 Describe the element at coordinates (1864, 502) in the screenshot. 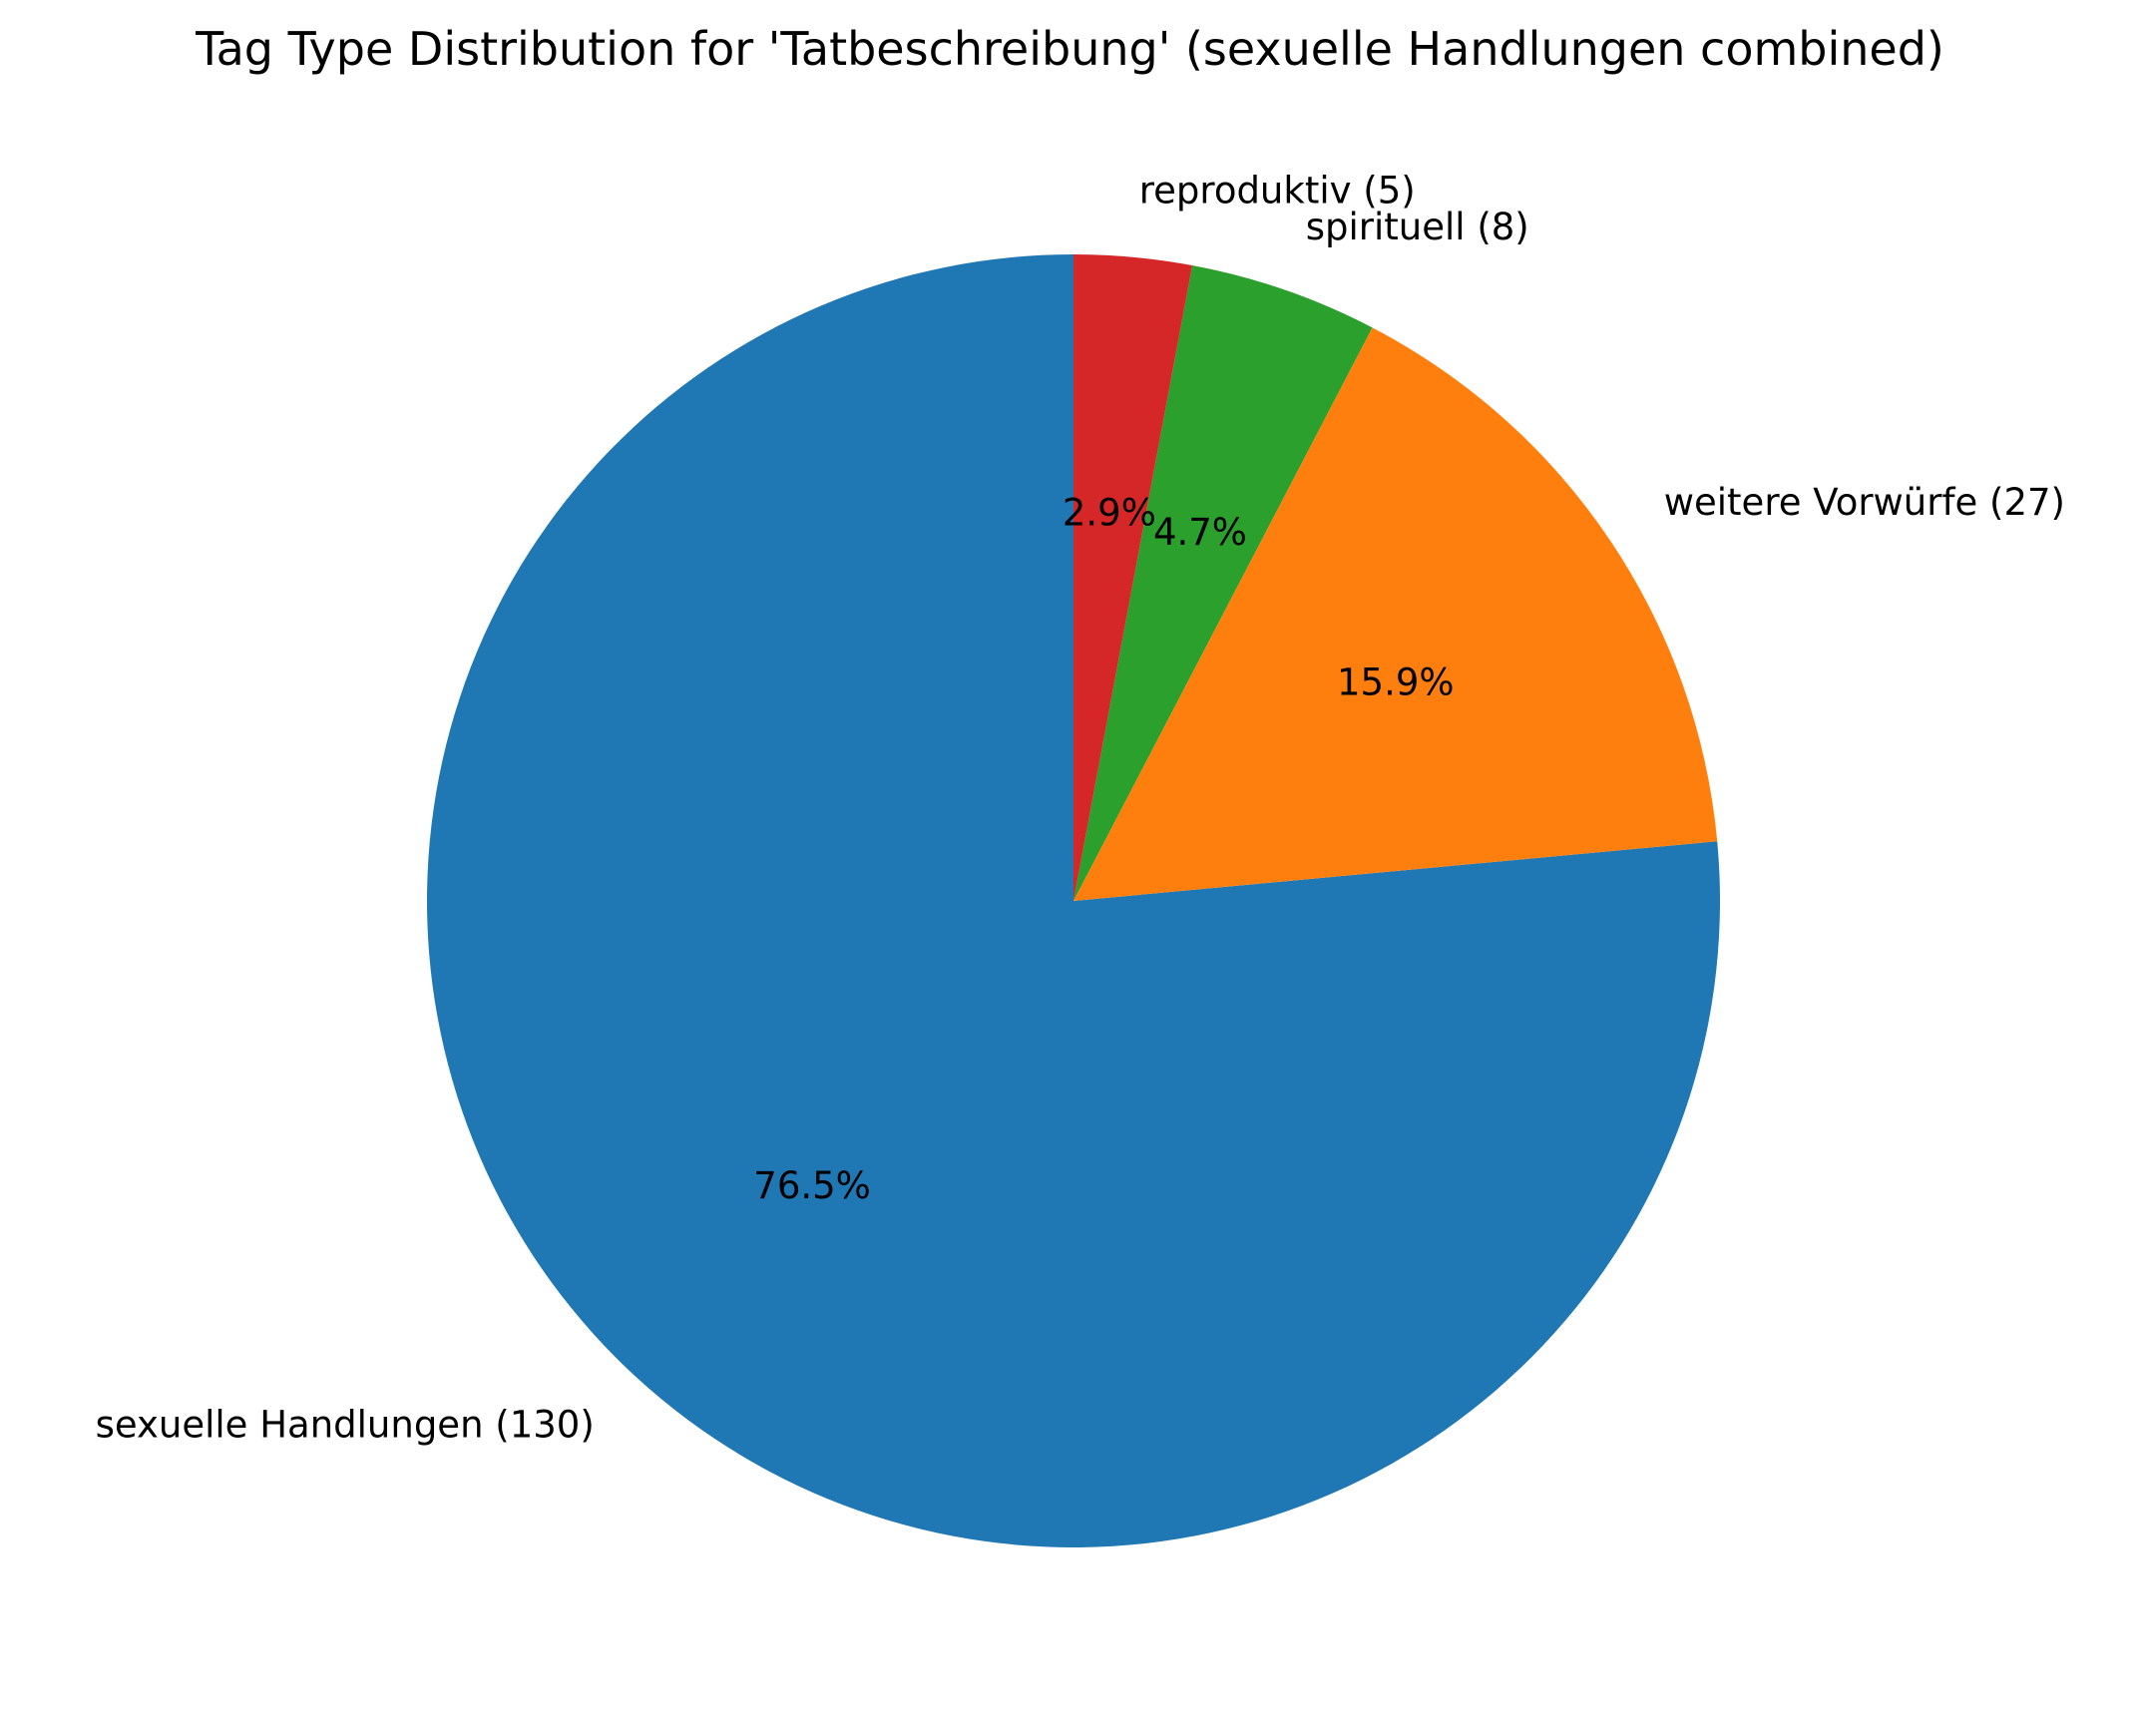

I see `slice-label-weitere-vorwürfe: weitere Vorwürfe (27)` at that location.